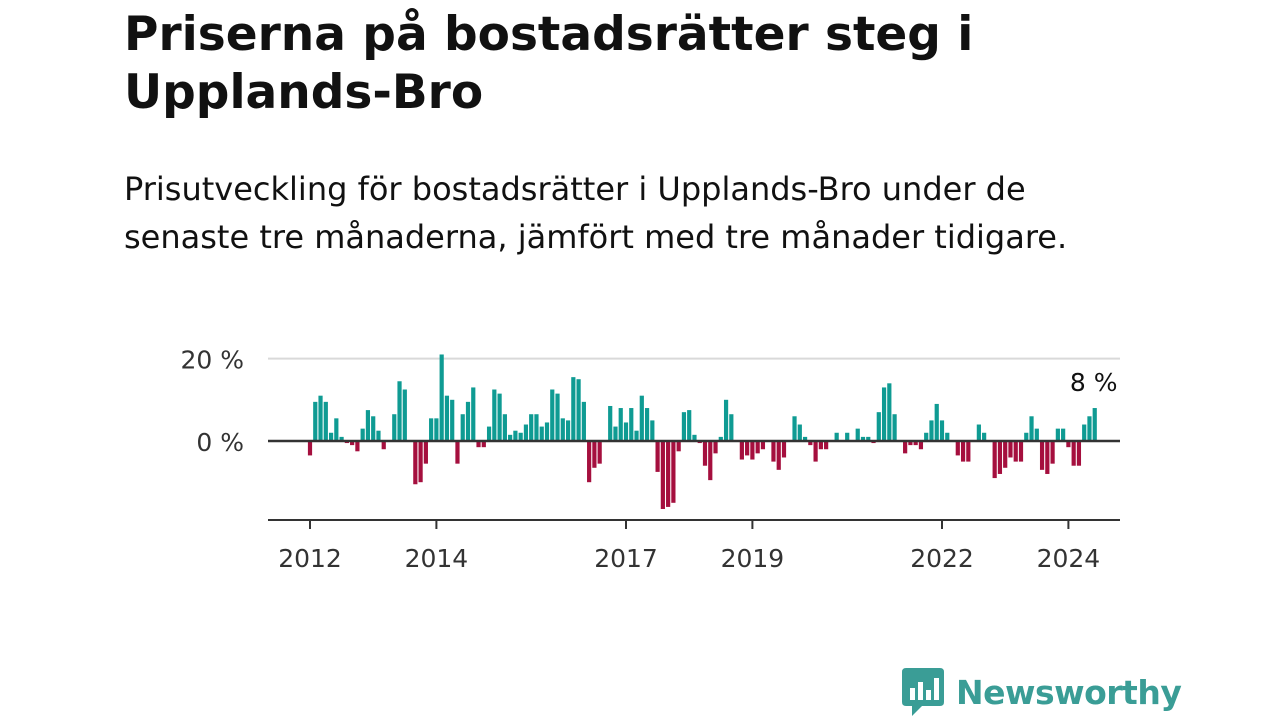 This screenshot has width=1280, height=720. Describe the element at coordinates (942, 558) in the screenshot. I see `x-tick-label: 2022` at that location.